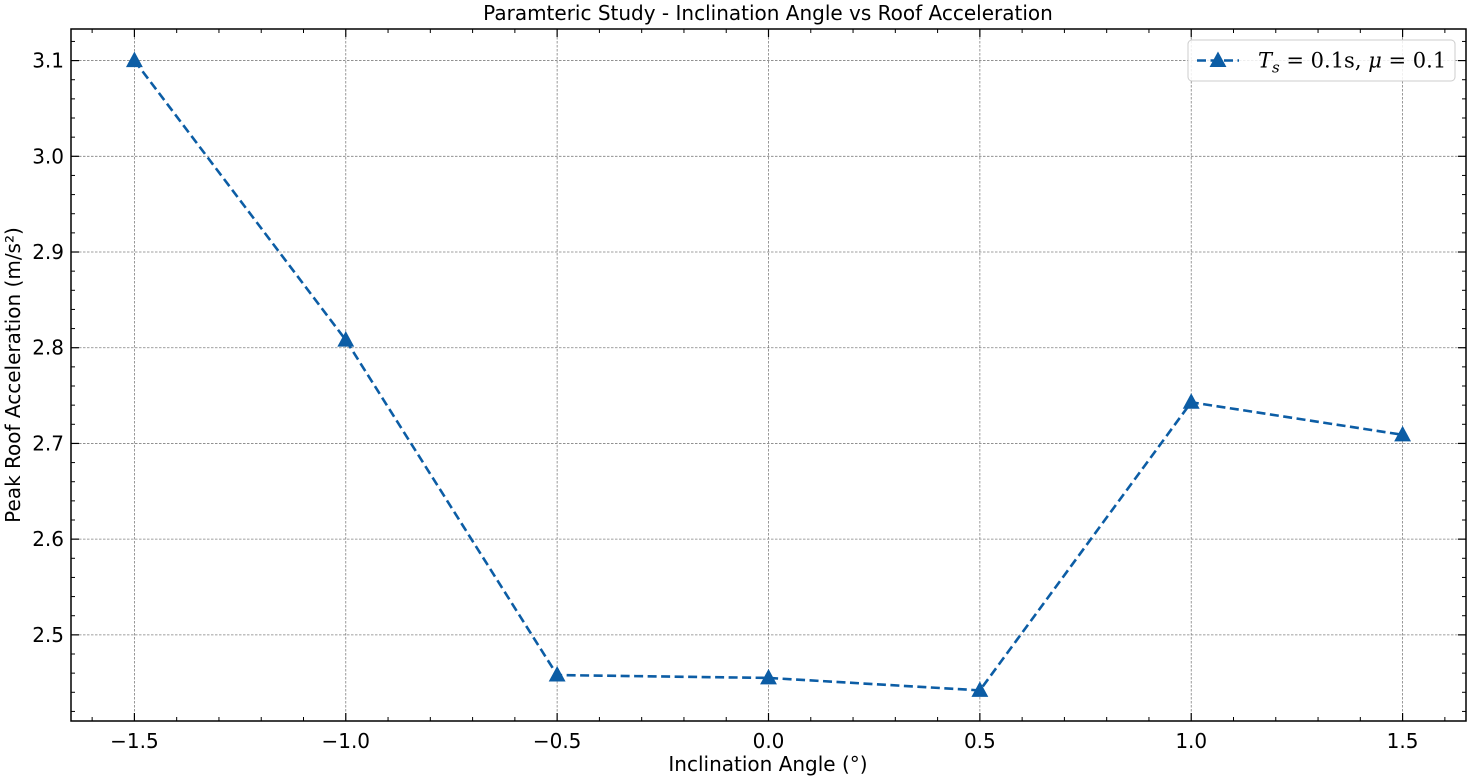 The width and height of the screenshot is (1471, 781). What do you see at coordinates (1266, 61) in the screenshot?
I see `legend-symbol-t: T` at bounding box center [1266, 61].